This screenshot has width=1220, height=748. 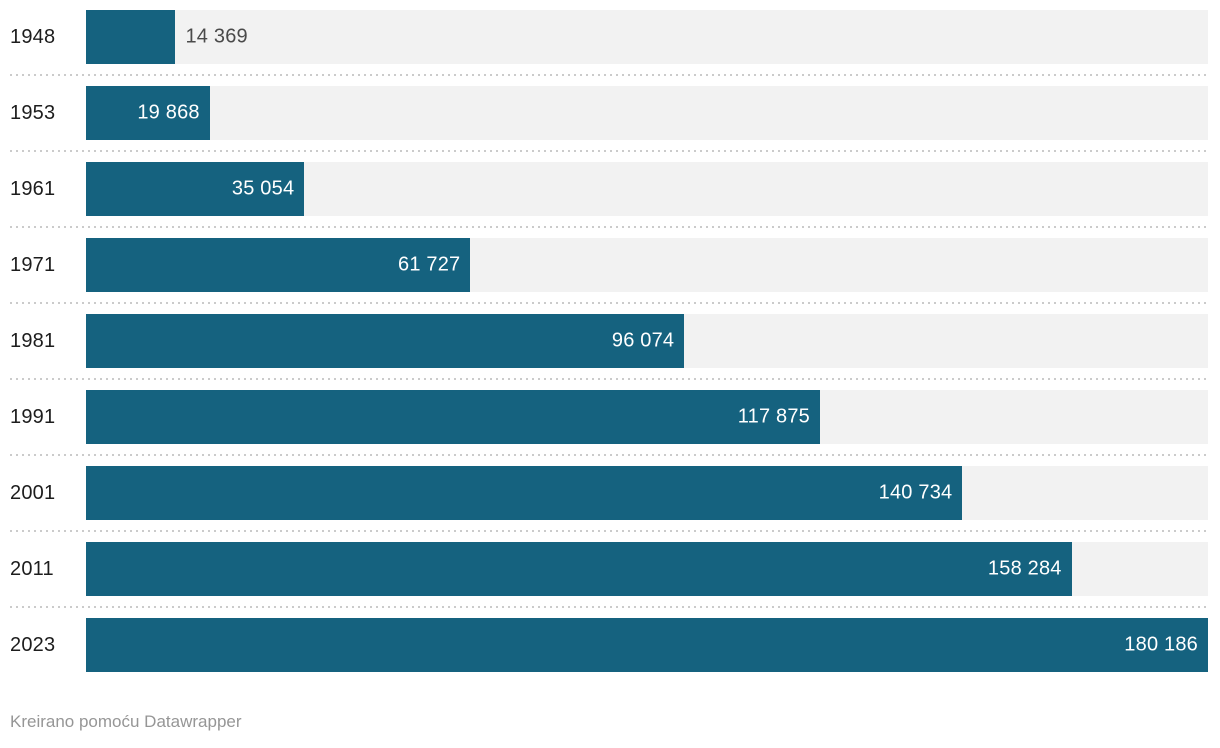 I want to click on year-label: 1981, so click(x=33, y=340).